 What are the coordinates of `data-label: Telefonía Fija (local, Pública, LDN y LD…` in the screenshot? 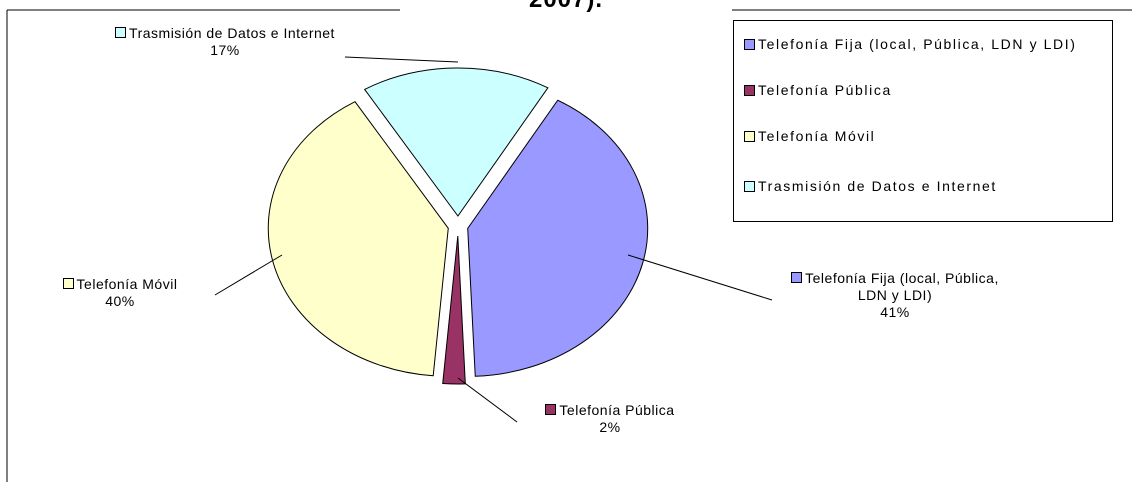 It's located at (895, 295).